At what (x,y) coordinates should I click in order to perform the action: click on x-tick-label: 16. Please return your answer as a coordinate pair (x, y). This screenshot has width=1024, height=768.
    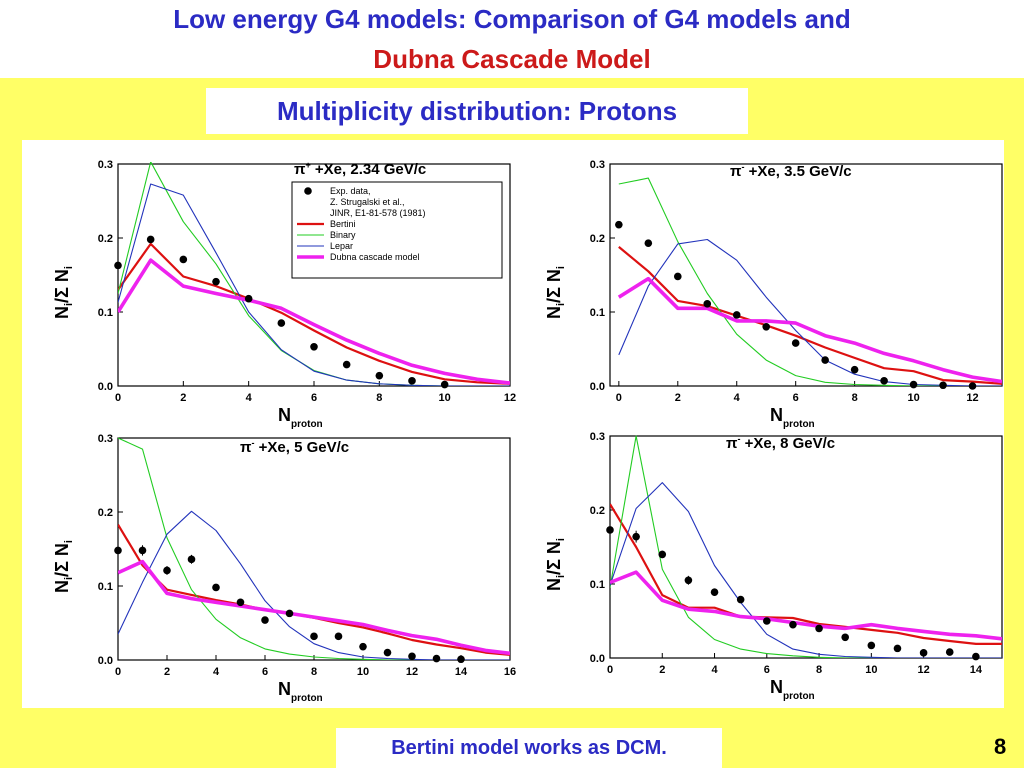
    Looking at the image, I should click on (510, 672).